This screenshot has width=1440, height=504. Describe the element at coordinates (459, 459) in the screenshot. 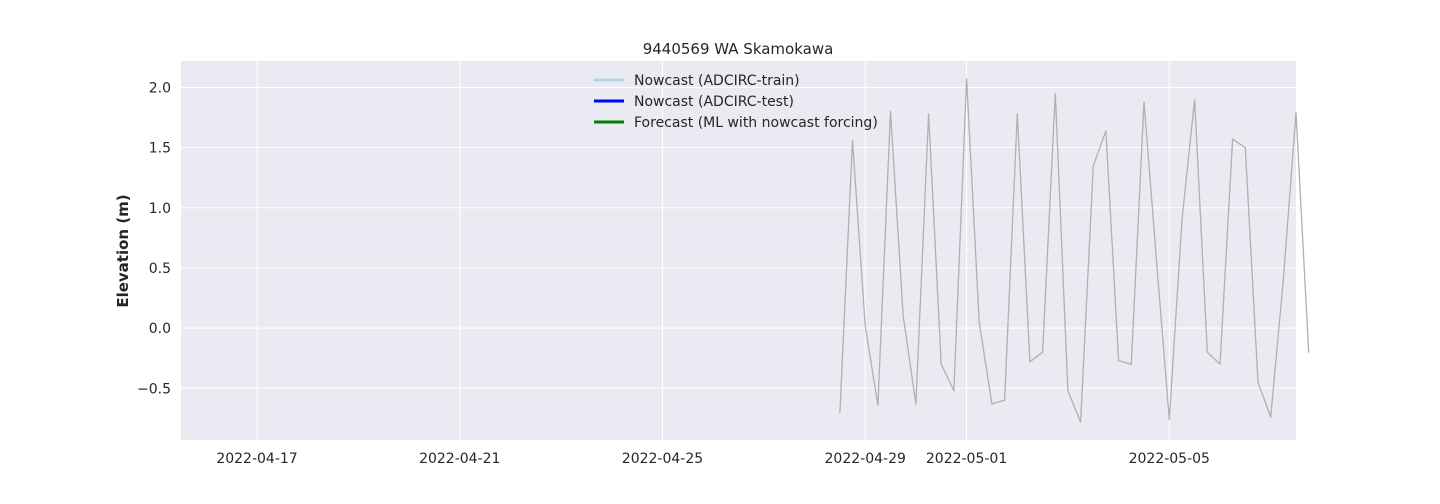

I see `x-tick-label: 2022-04-21` at that location.